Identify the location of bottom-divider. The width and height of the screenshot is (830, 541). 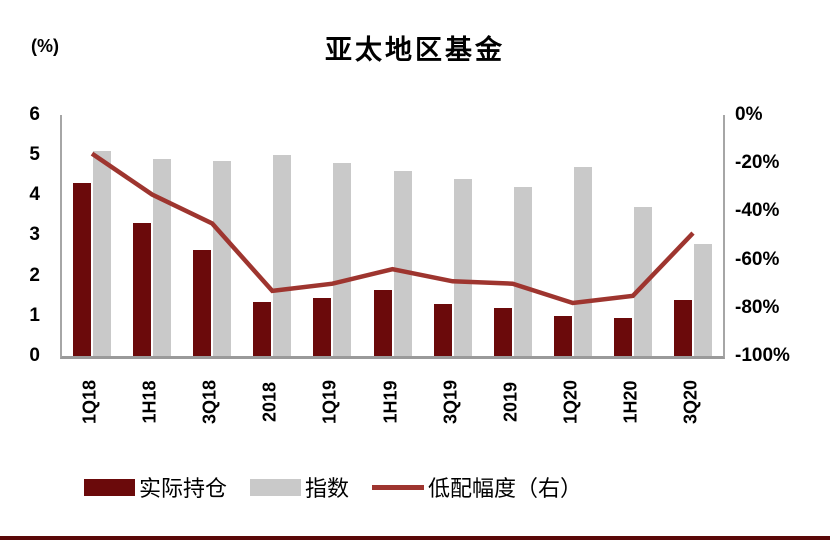
(415, 538).